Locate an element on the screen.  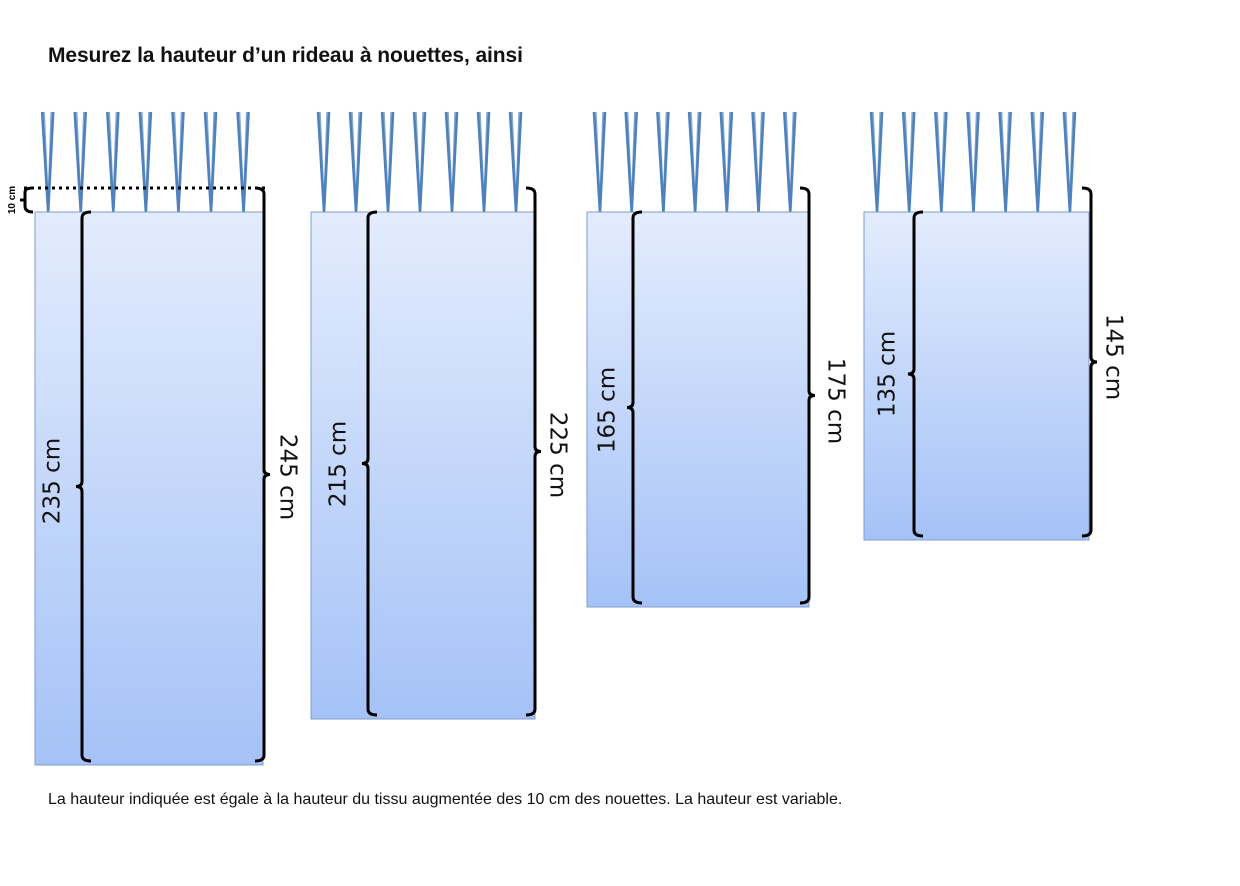
total-height-label: 225 cm is located at coordinates (558, 455).